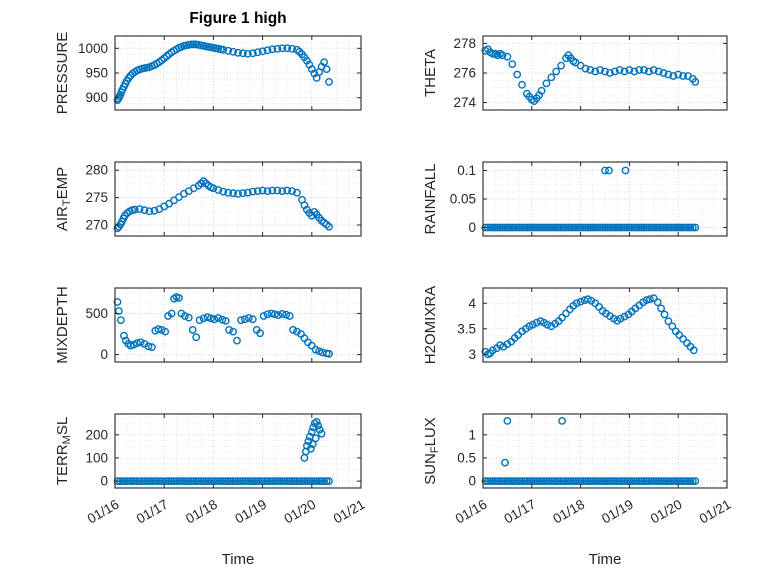 The width and height of the screenshot is (778, 583). What do you see at coordinates (568, 512) in the screenshot?
I see `x-tick-label: 01/18` at bounding box center [568, 512].